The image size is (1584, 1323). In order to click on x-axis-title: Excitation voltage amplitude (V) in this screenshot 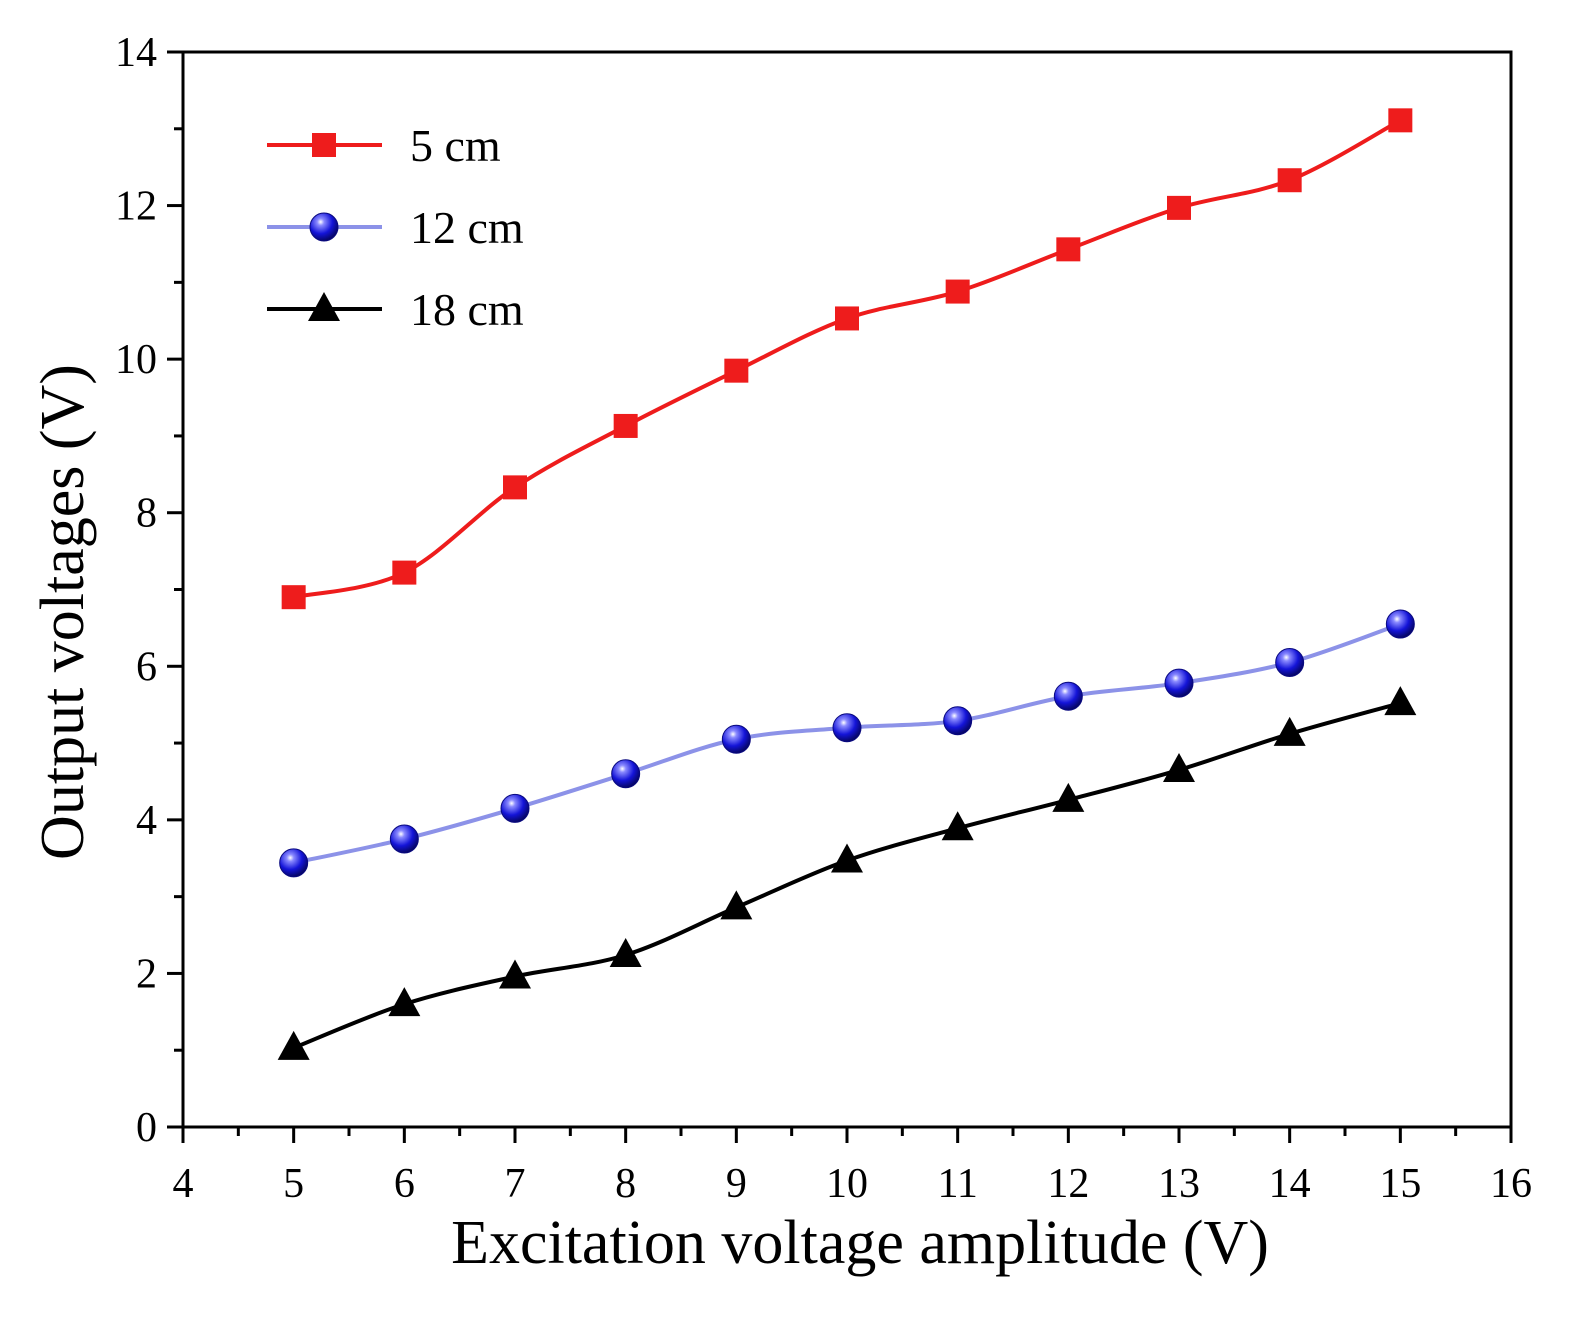, I will do `click(860, 1243)`.